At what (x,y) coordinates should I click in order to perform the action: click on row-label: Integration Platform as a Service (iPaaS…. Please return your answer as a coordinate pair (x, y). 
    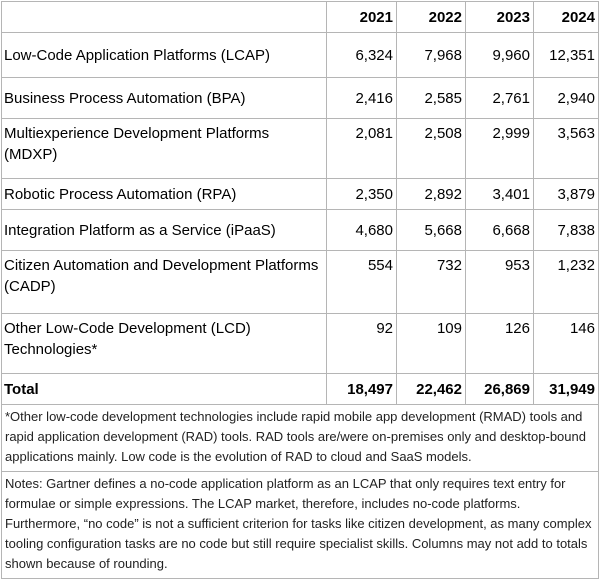
    Looking at the image, I should click on (164, 230).